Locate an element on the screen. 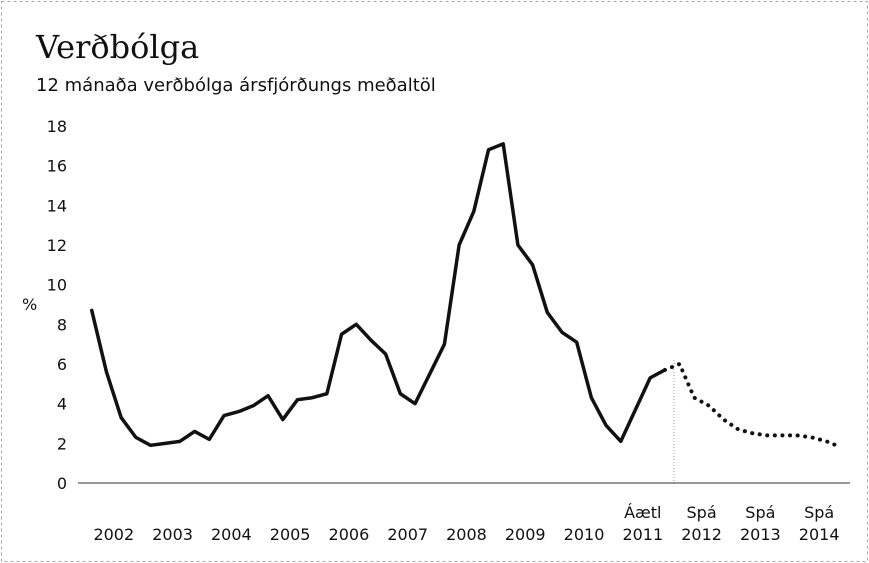  y-tick-label: 10 is located at coordinates (57, 285).